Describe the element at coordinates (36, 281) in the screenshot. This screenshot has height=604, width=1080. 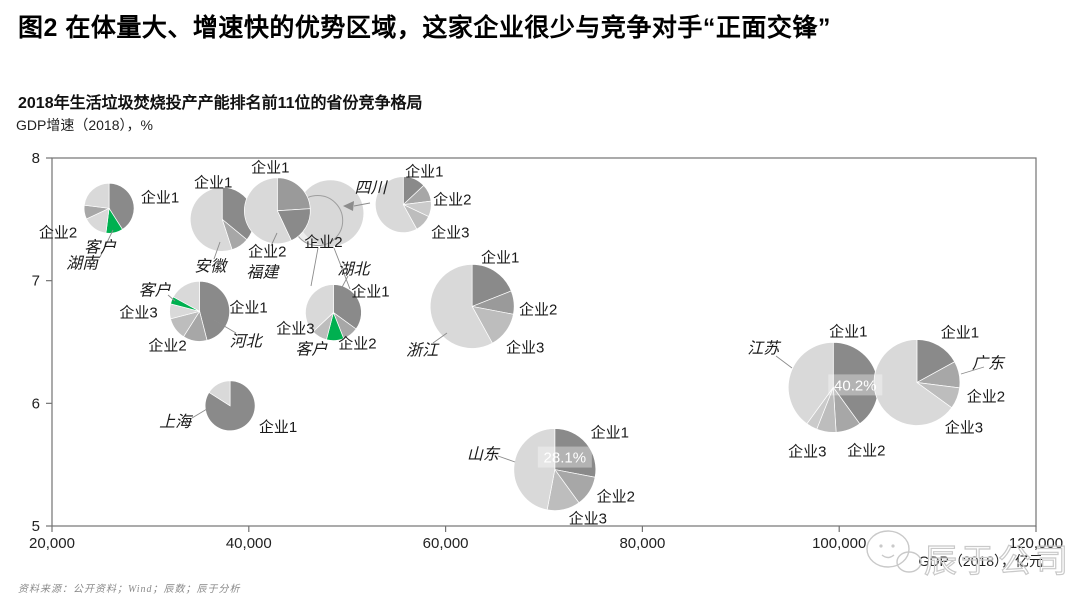
I see `y-tick-label: 7` at that location.